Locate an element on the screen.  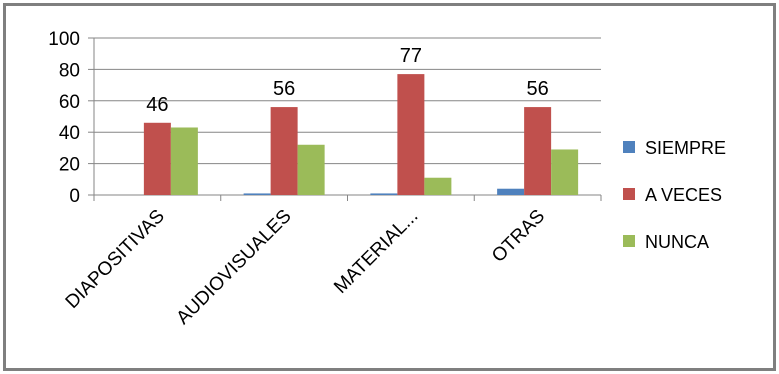
y-tick-label: 100 is located at coordinates (64, 39).